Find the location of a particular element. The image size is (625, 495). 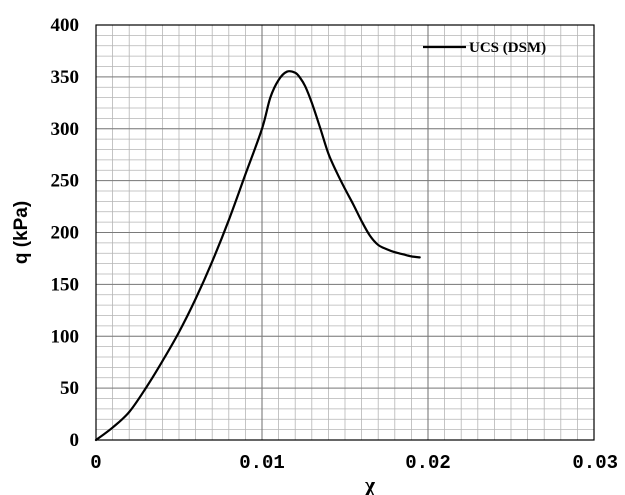

y-tick-label: 350 is located at coordinates (65, 77).